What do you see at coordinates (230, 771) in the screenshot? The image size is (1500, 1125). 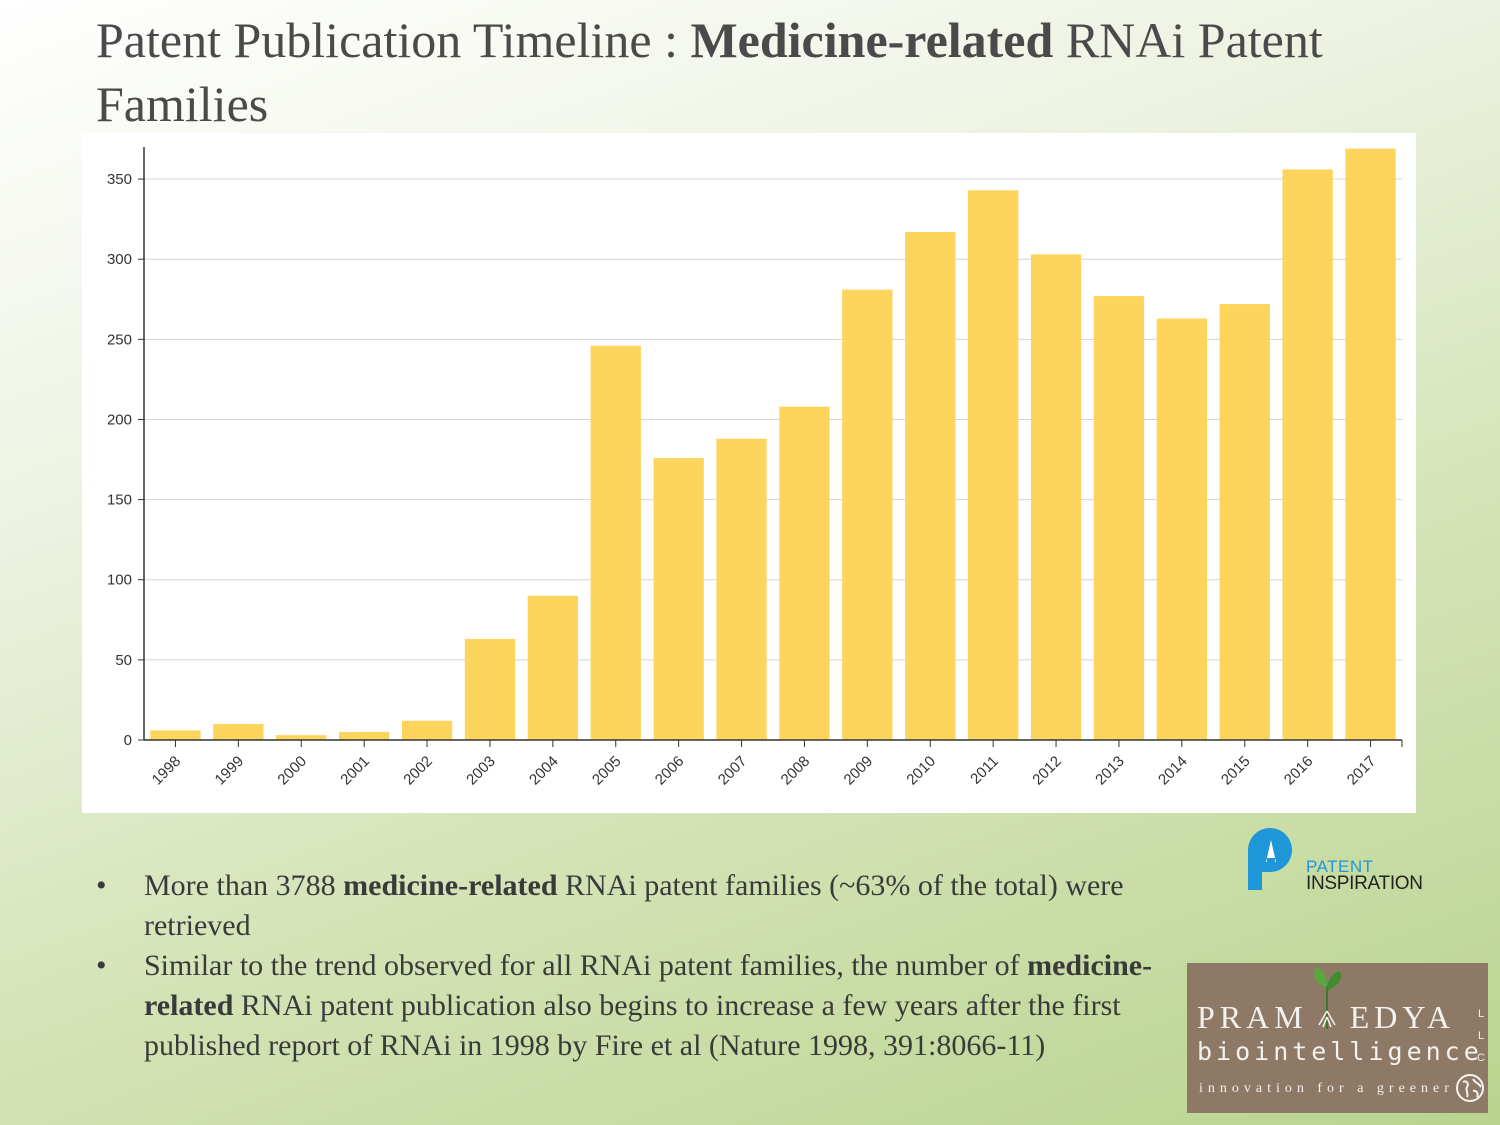 I see `x-tick-label: 1999` at bounding box center [230, 771].